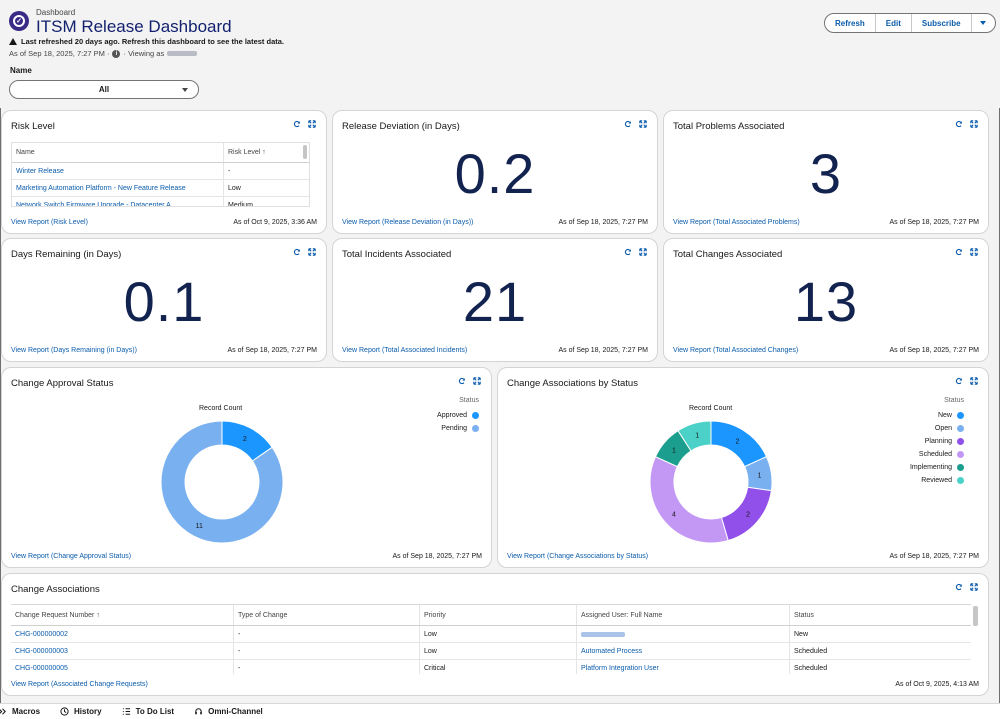 The image size is (1000, 719). What do you see at coordinates (116, 53) in the screenshot?
I see `info-icon: i` at bounding box center [116, 53].